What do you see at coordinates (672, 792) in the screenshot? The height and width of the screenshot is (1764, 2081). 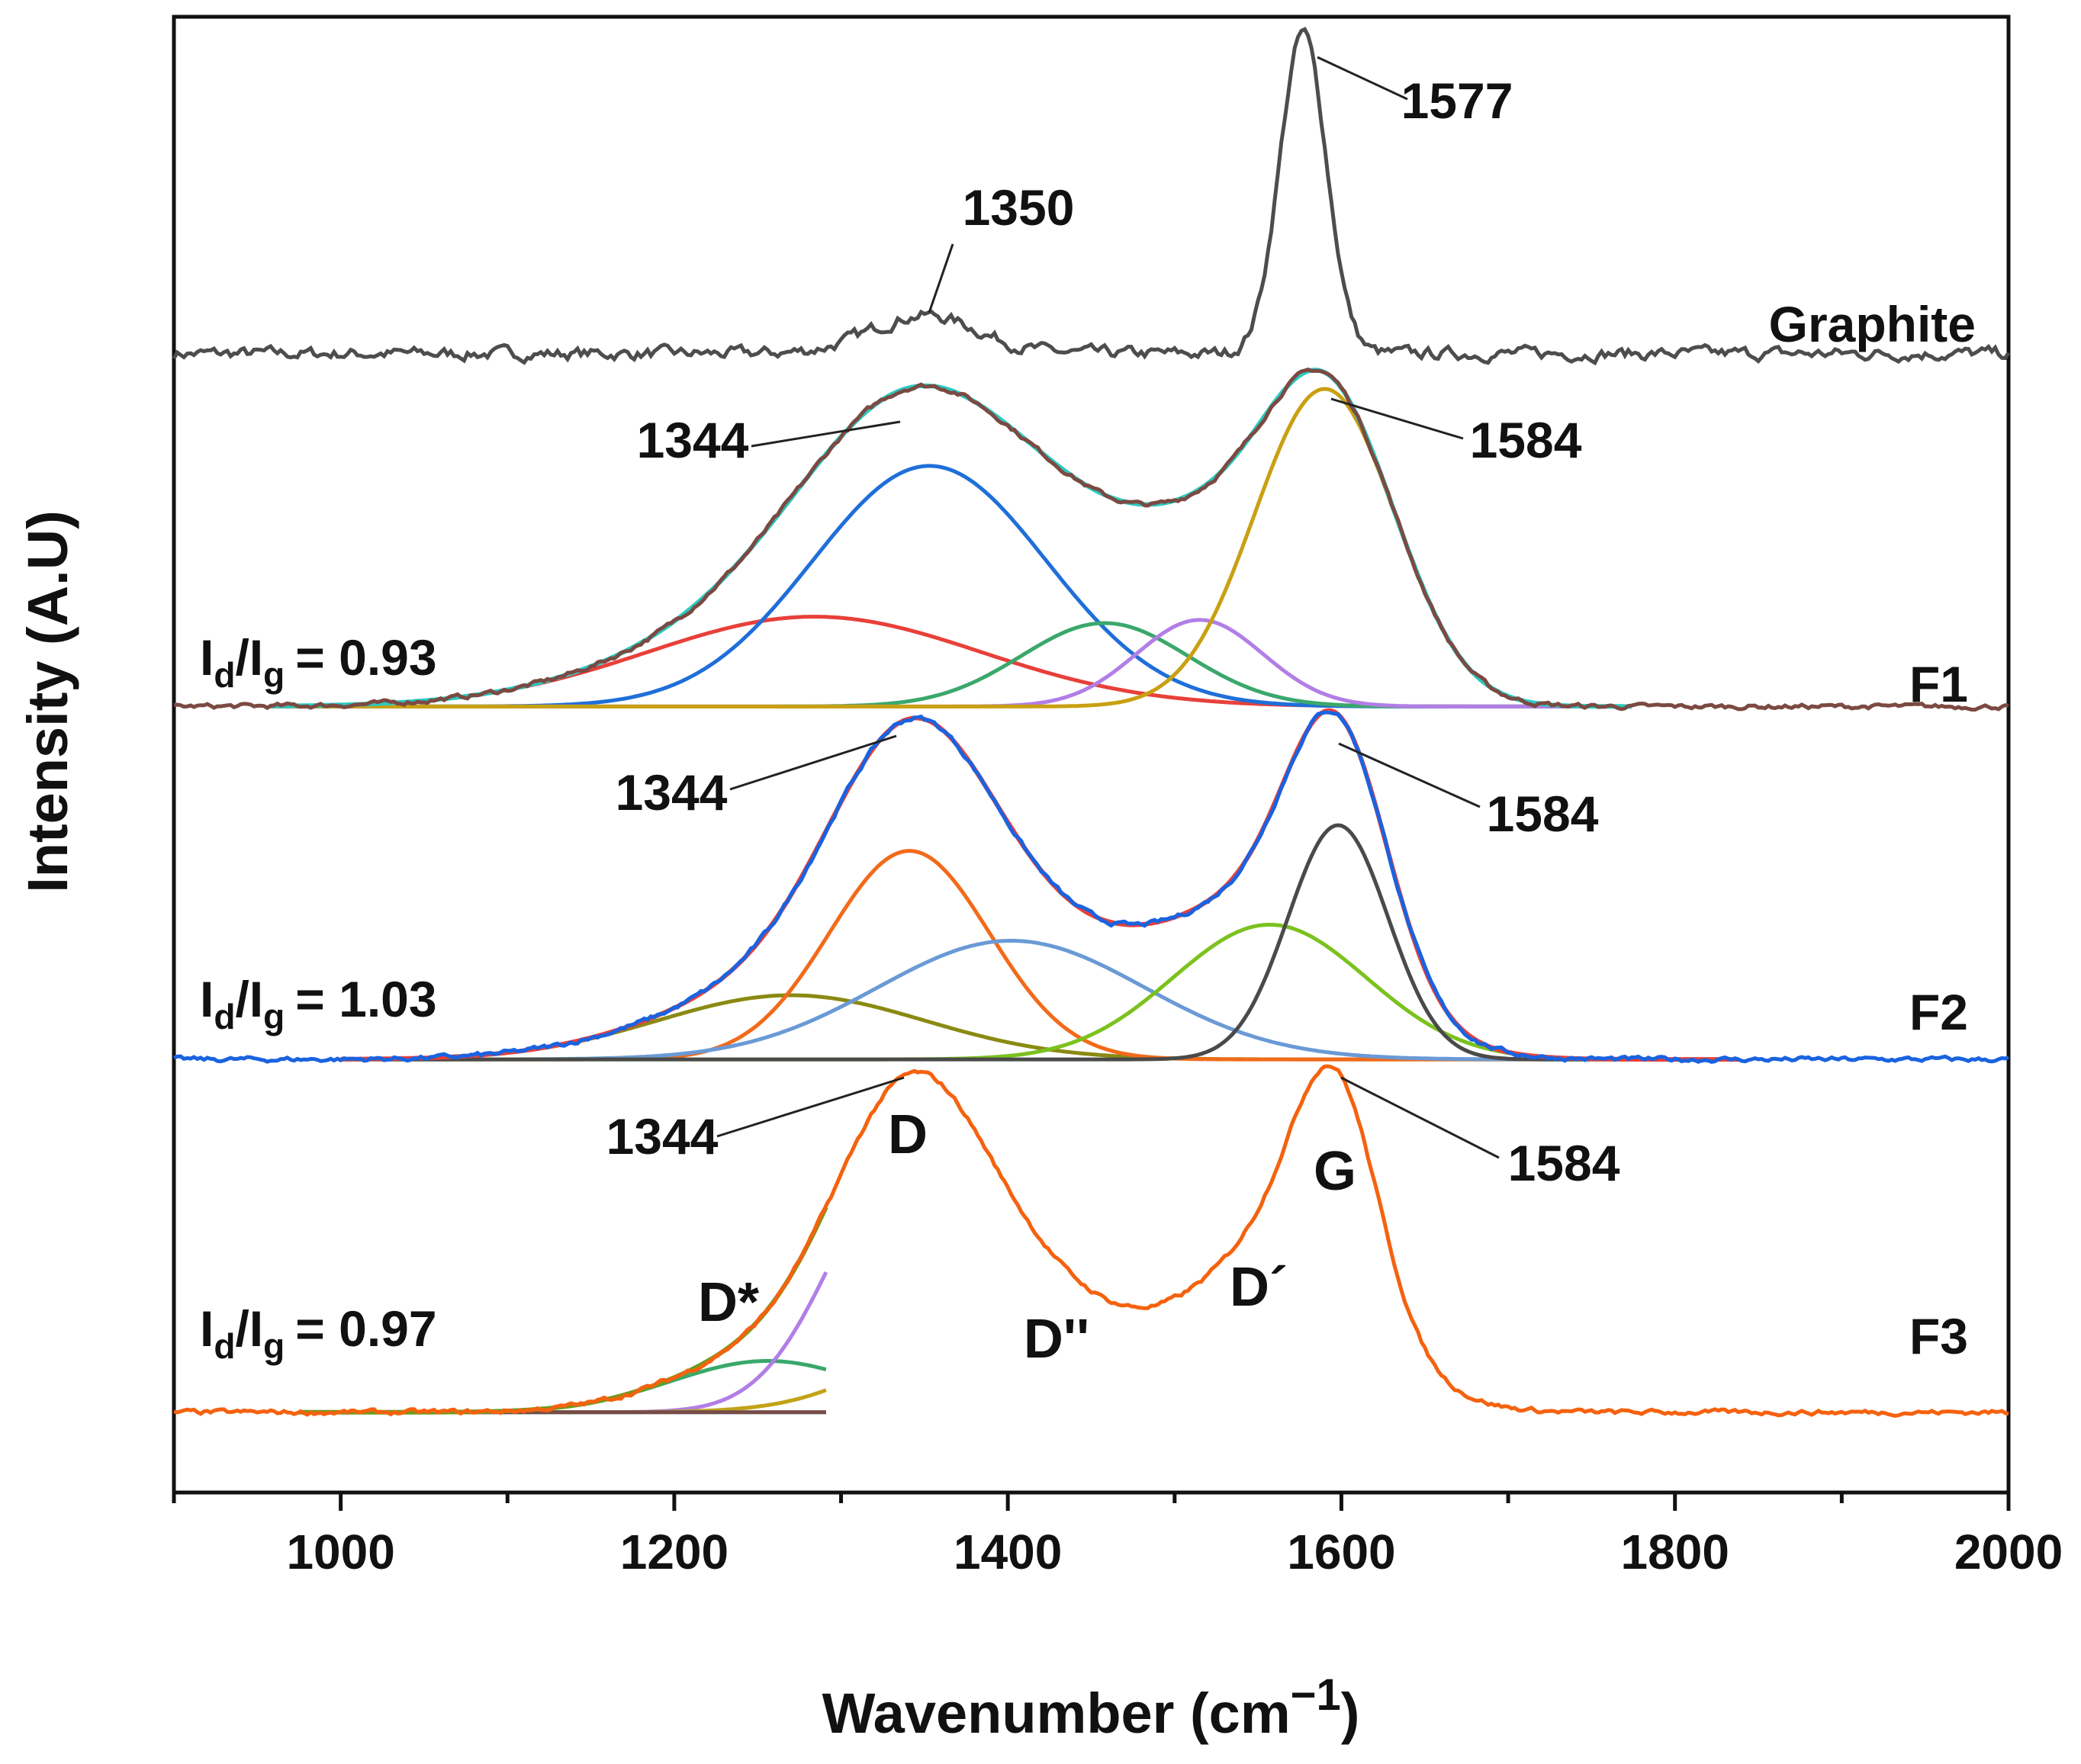 I see `peak-annotation-f2-1344: 1344` at bounding box center [672, 792].